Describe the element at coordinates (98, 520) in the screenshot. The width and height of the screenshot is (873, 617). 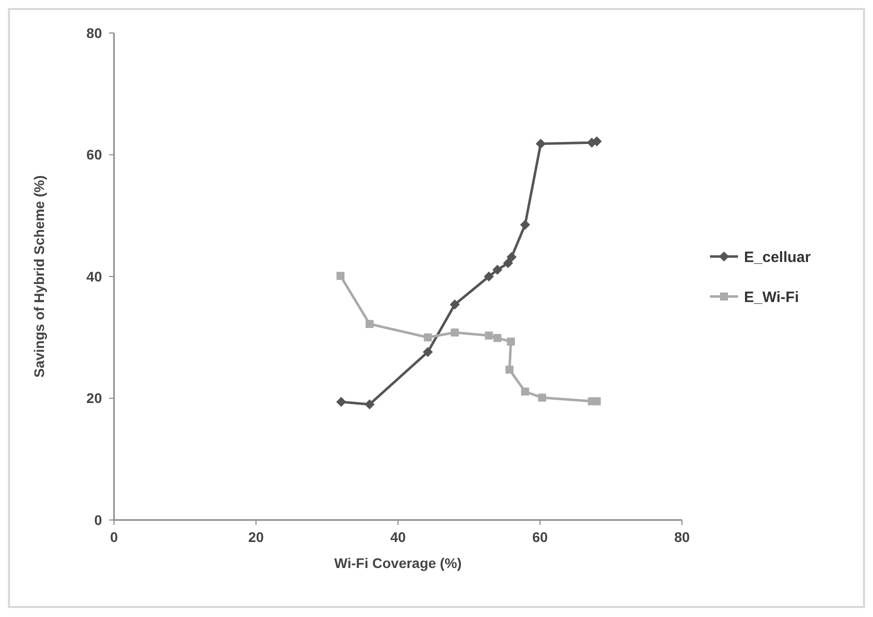
I see `y-tick-label: 0` at that location.